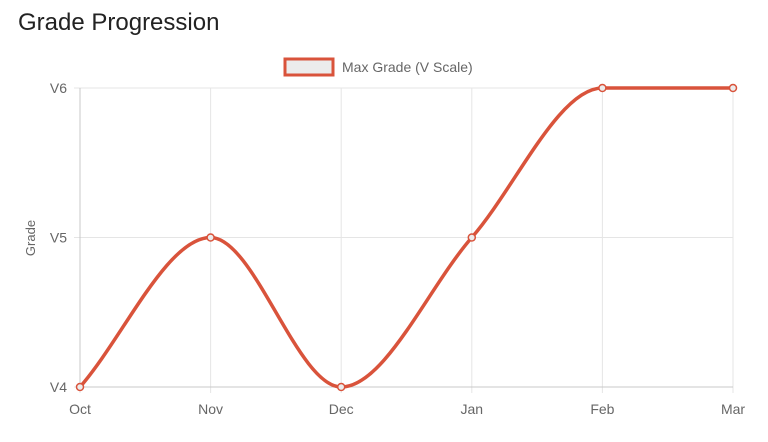 The height and width of the screenshot is (442, 768). What do you see at coordinates (602, 409) in the screenshot?
I see `x-tick-label: Feb` at bounding box center [602, 409].